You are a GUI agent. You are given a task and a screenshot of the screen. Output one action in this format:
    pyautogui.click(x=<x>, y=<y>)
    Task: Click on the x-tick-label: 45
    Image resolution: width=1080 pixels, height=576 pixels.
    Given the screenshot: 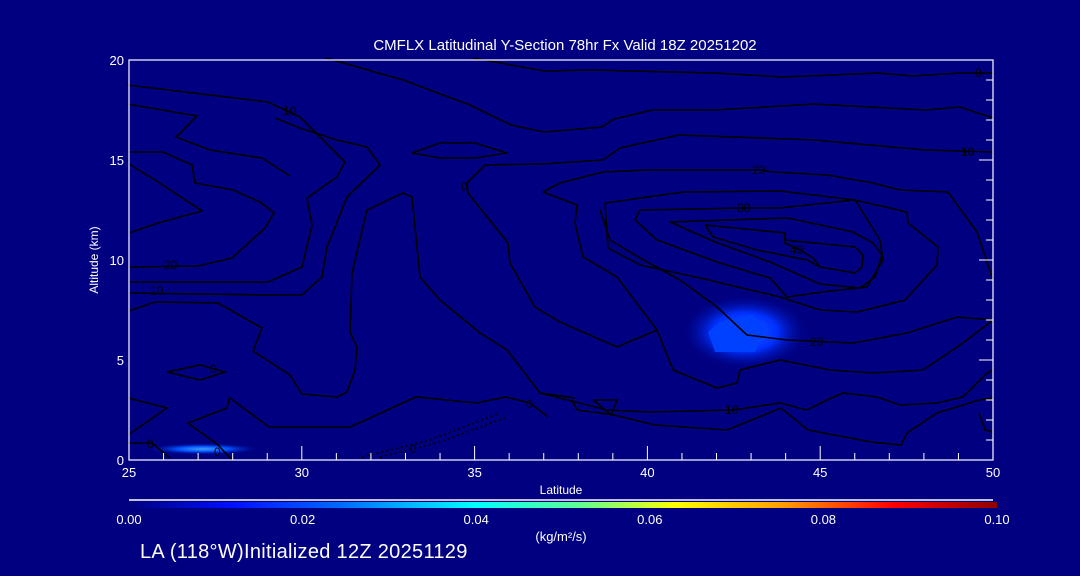 What is the action you would take?
    pyautogui.click(x=820, y=472)
    